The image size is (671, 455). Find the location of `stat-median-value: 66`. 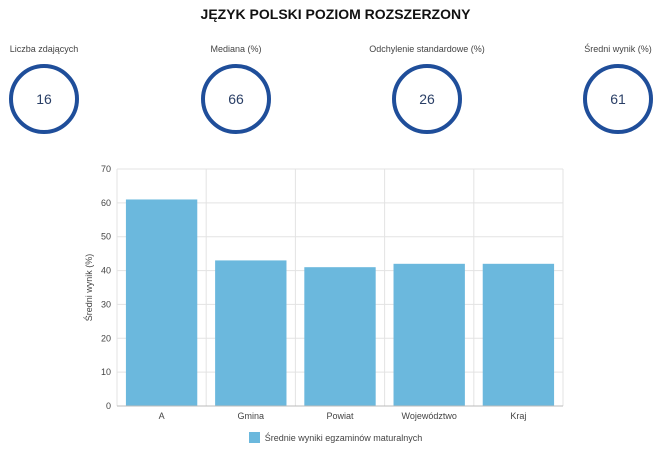

stat-median-value: 66 is located at coordinates (236, 99).